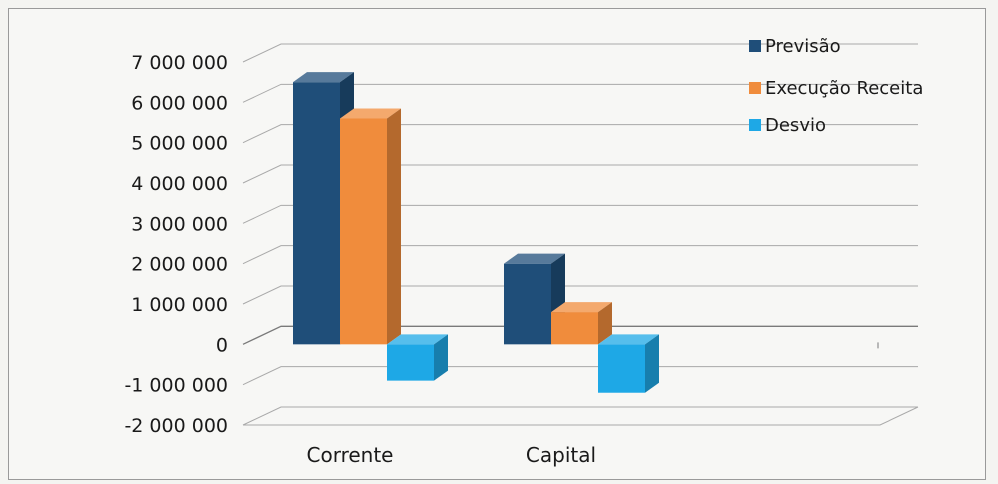  Describe the element at coordinates (350, 455) in the screenshot. I see `category-label: Corrente` at that location.